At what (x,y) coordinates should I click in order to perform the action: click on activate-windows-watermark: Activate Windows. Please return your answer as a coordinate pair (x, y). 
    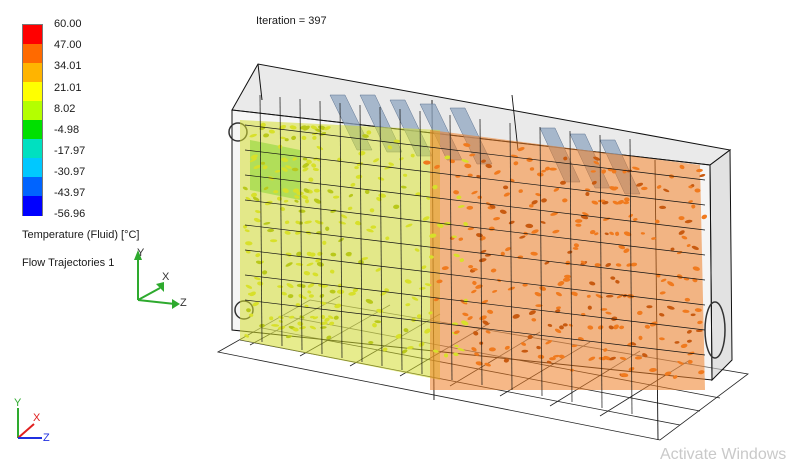
    Looking at the image, I should click on (723, 454).